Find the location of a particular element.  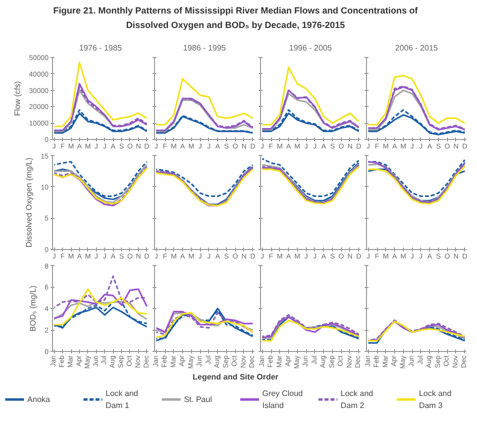

legend-label: Grey Cloud Island is located at coordinates (282, 399).